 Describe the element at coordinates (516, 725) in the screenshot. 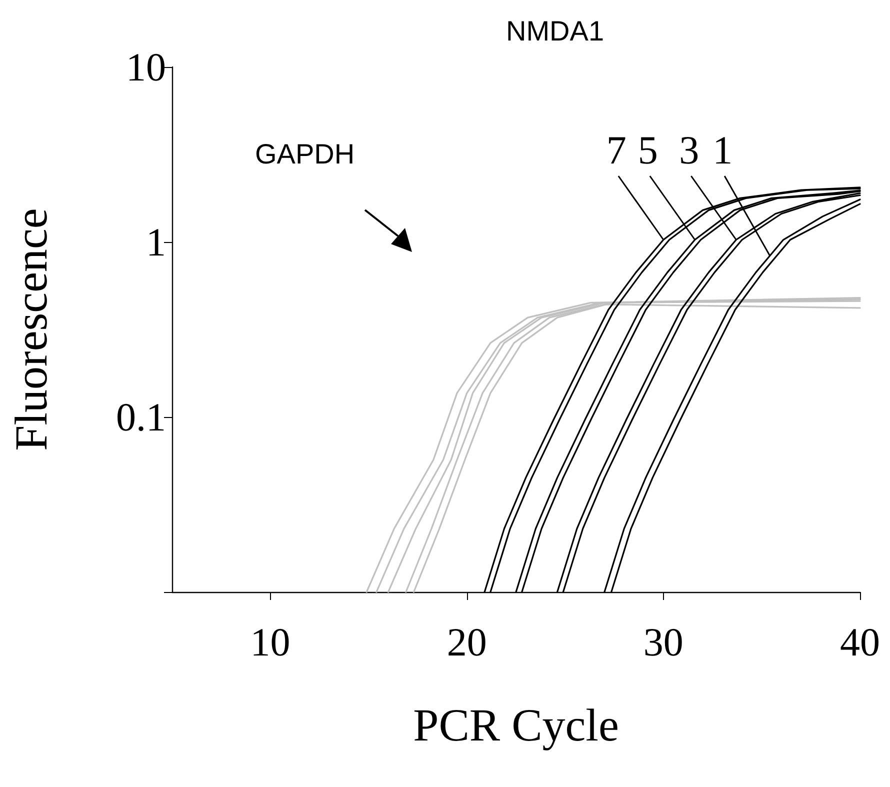

I see `x-axis-title: PCR Cycle` at that location.